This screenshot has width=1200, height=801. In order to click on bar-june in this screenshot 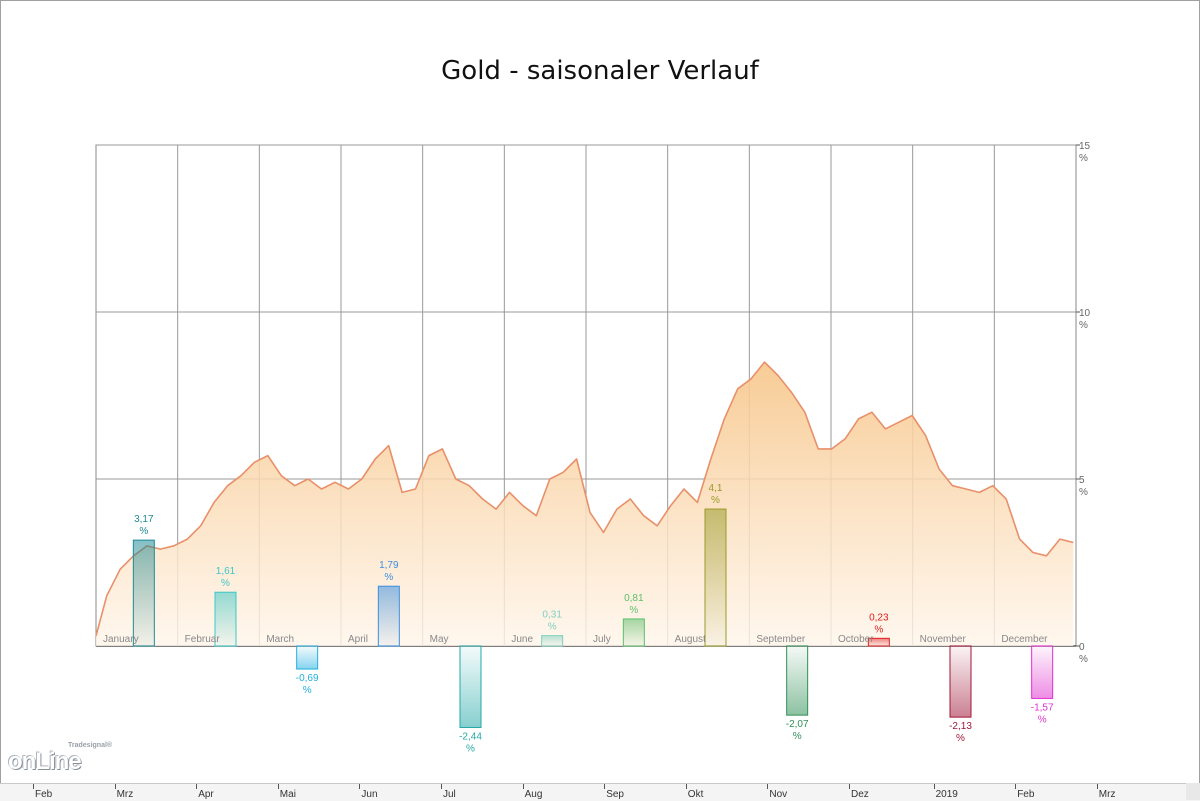, I will do `click(552, 641)`.